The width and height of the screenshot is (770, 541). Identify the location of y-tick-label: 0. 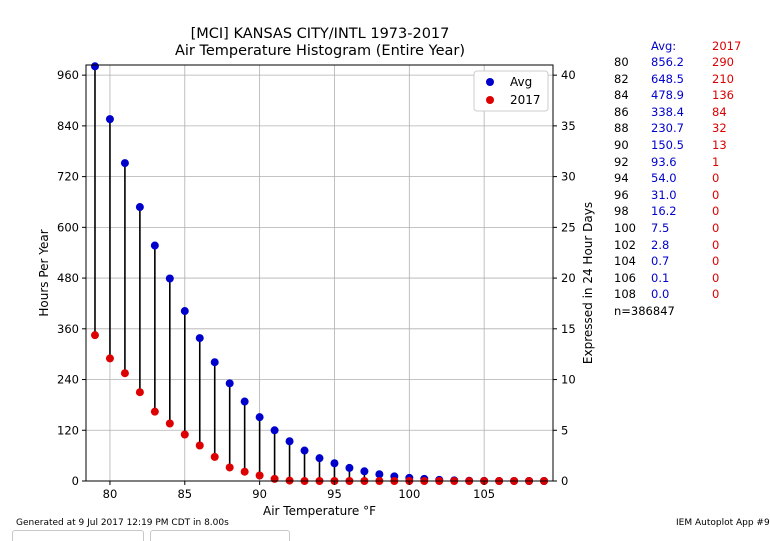
(75, 481).